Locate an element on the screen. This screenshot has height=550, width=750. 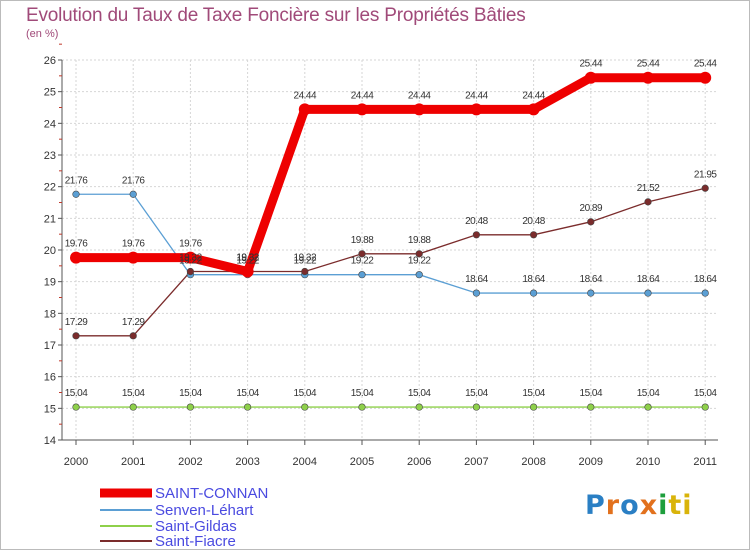
y-axis-unit-label: (en %) is located at coordinates (42, 34).